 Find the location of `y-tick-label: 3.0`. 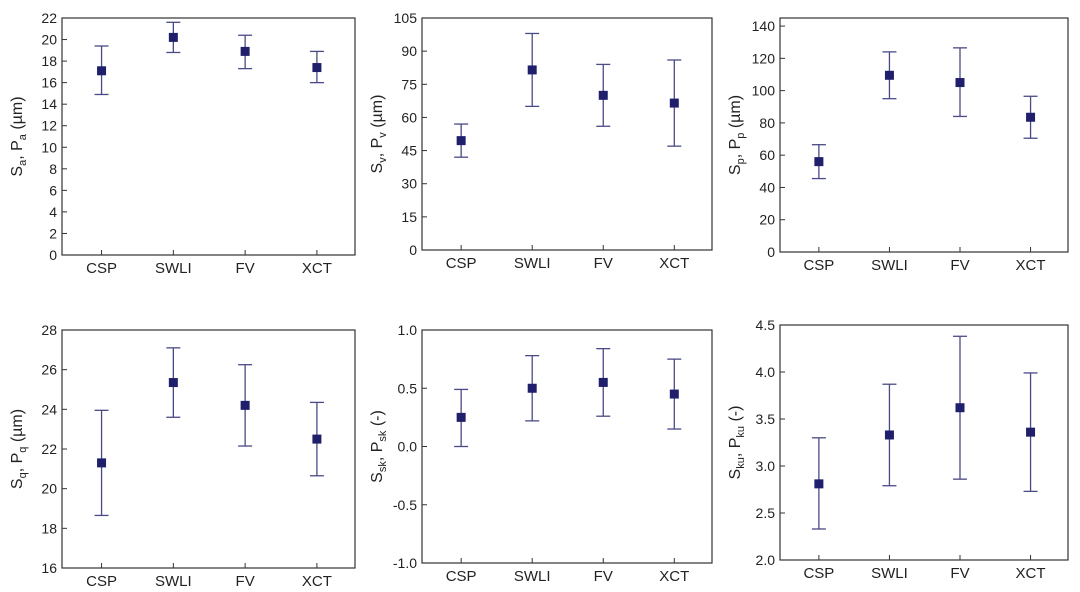

y-tick-label: 3.0 is located at coordinates (766, 466).